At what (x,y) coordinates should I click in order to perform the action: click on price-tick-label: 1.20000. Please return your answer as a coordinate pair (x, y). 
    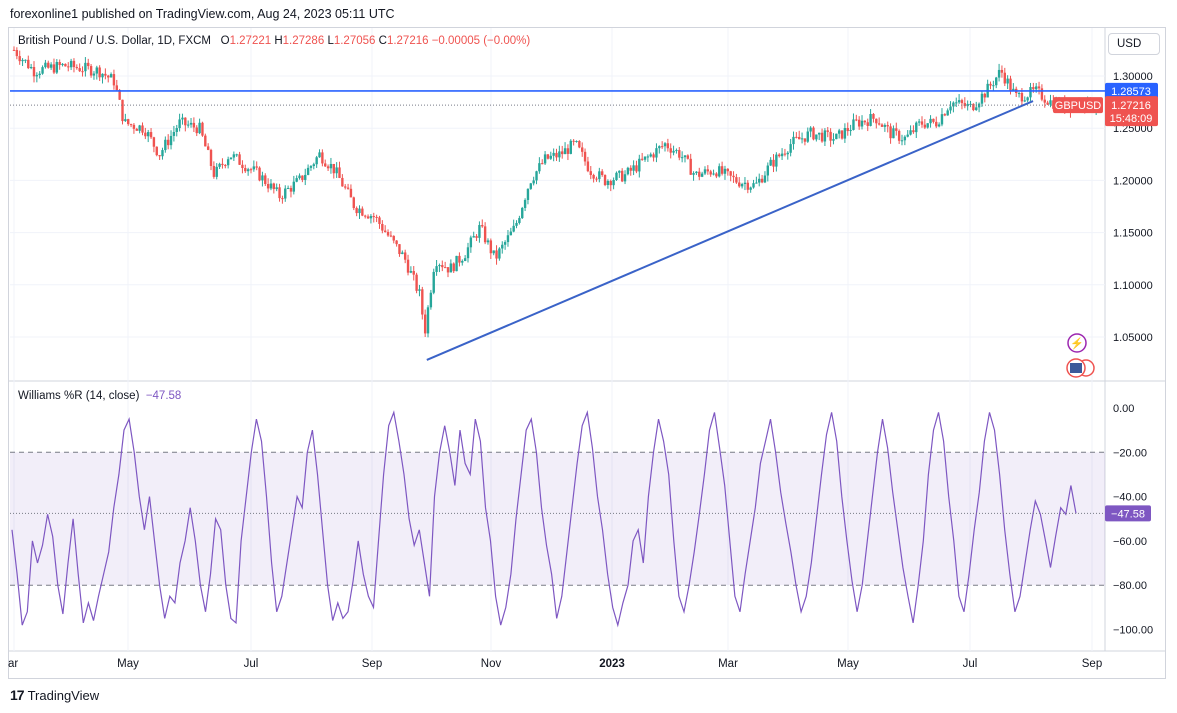
    Looking at the image, I should click on (1133, 181).